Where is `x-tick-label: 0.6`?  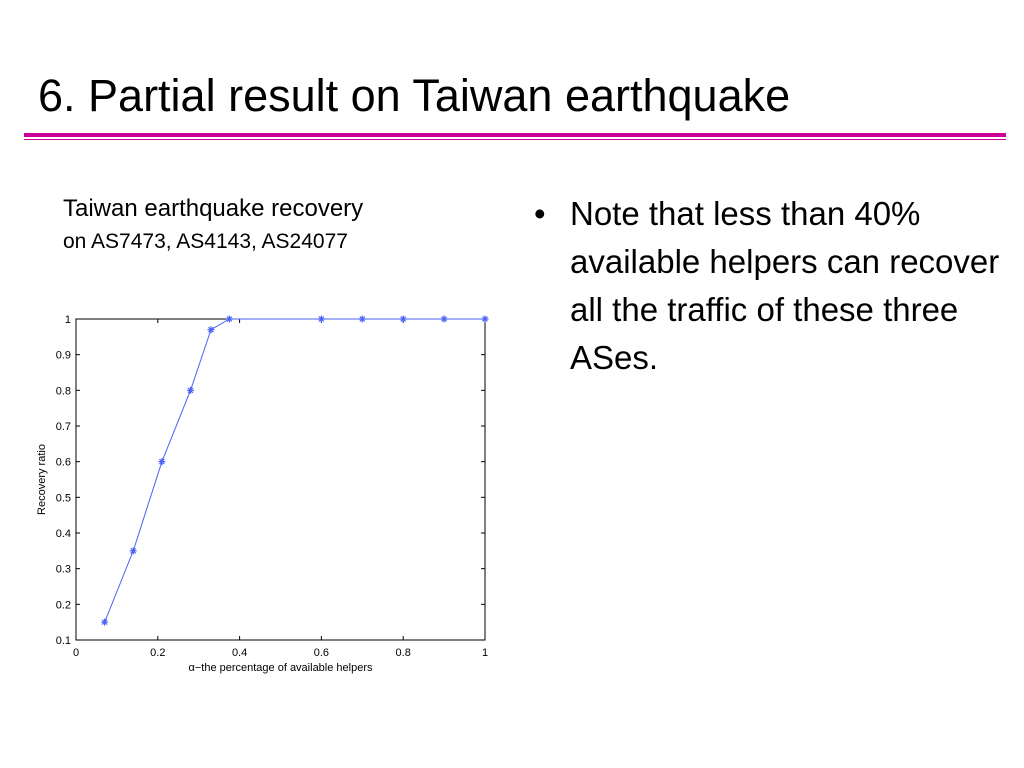
x-tick-label: 0.6 is located at coordinates (321, 653).